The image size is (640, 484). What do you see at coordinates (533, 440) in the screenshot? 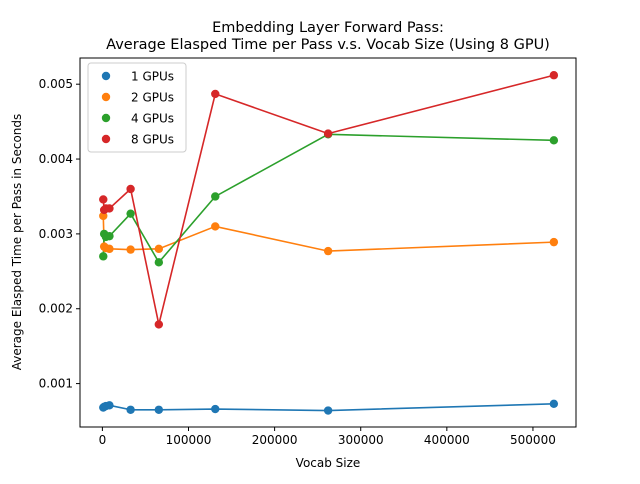
I see `x-tick-label: 500000` at bounding box center [533, 440].